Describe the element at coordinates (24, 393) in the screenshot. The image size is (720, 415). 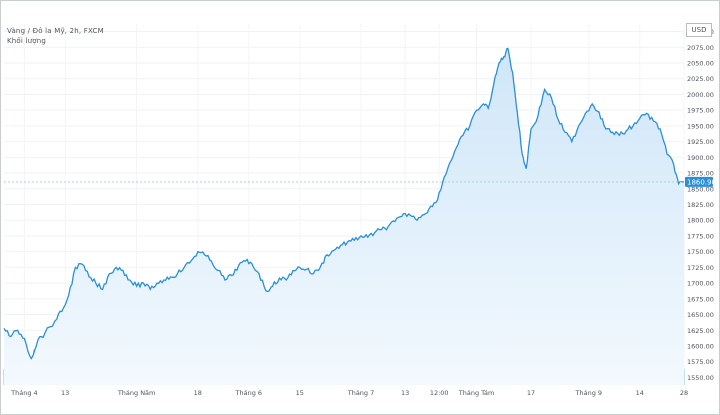
I see `x-tick-label: Tháng 4` at that location.